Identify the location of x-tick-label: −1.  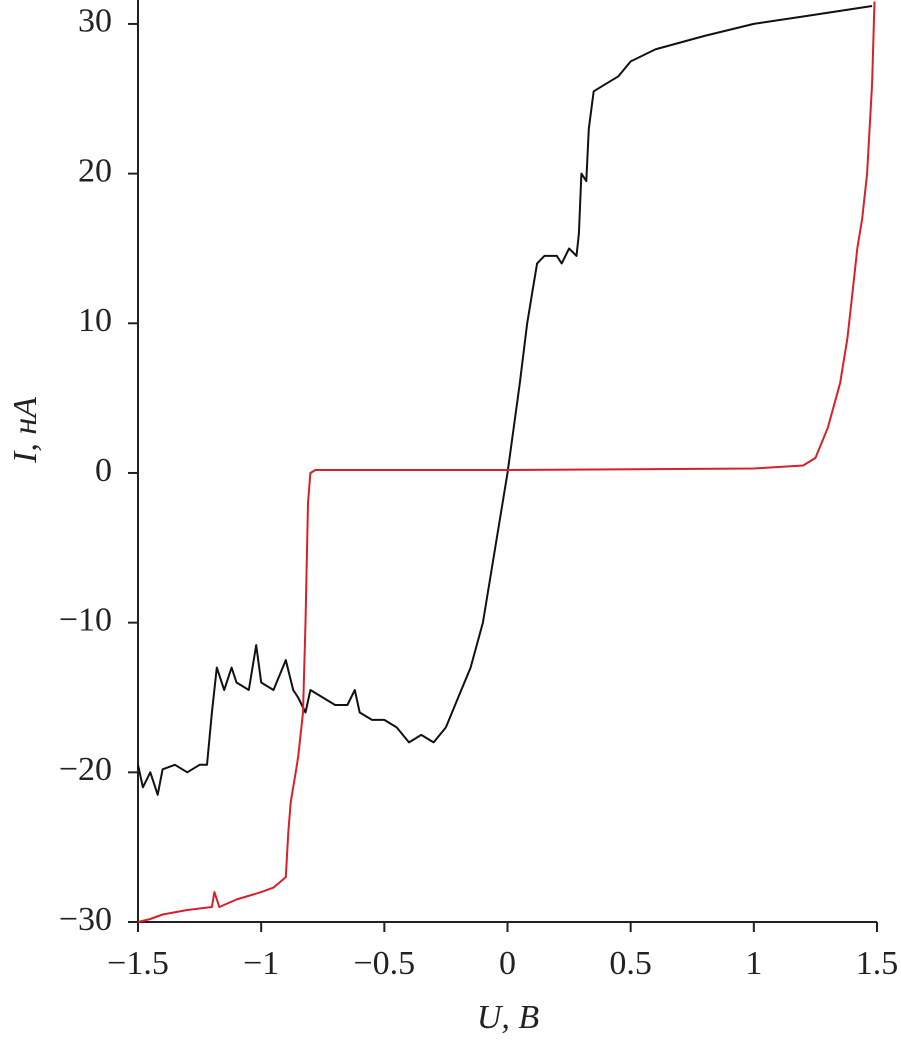
(261, 963).